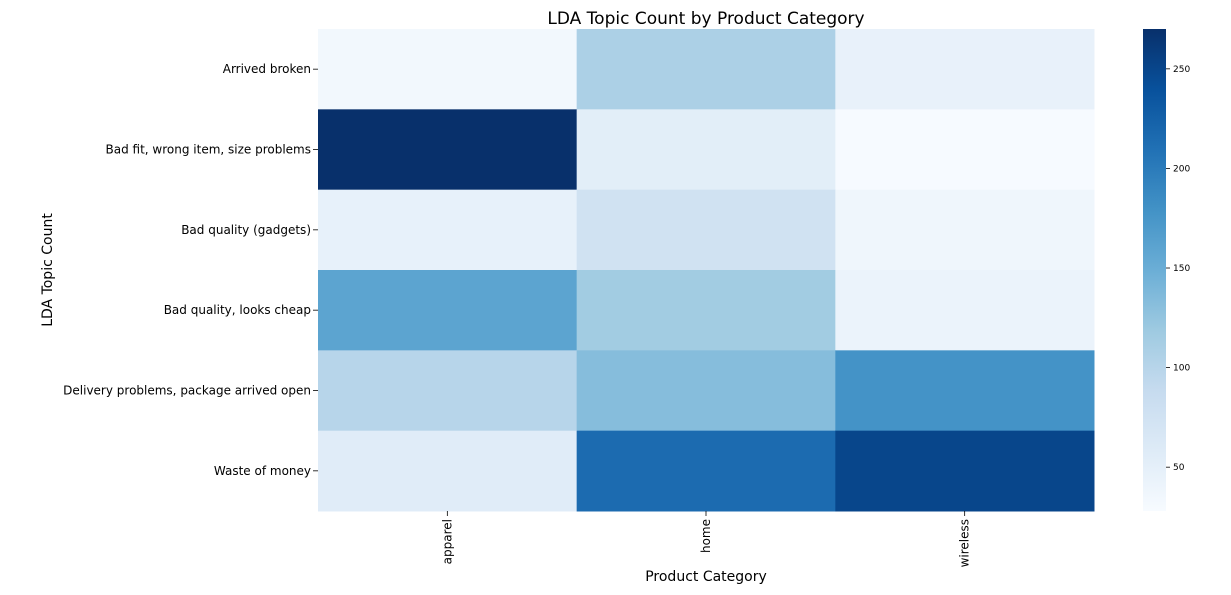 The image size is (1231, 595). What do you see at coordinates (447, 541) in the screenshot?
I see `x-tick-label: apparel` at bounding box center [447, 541].